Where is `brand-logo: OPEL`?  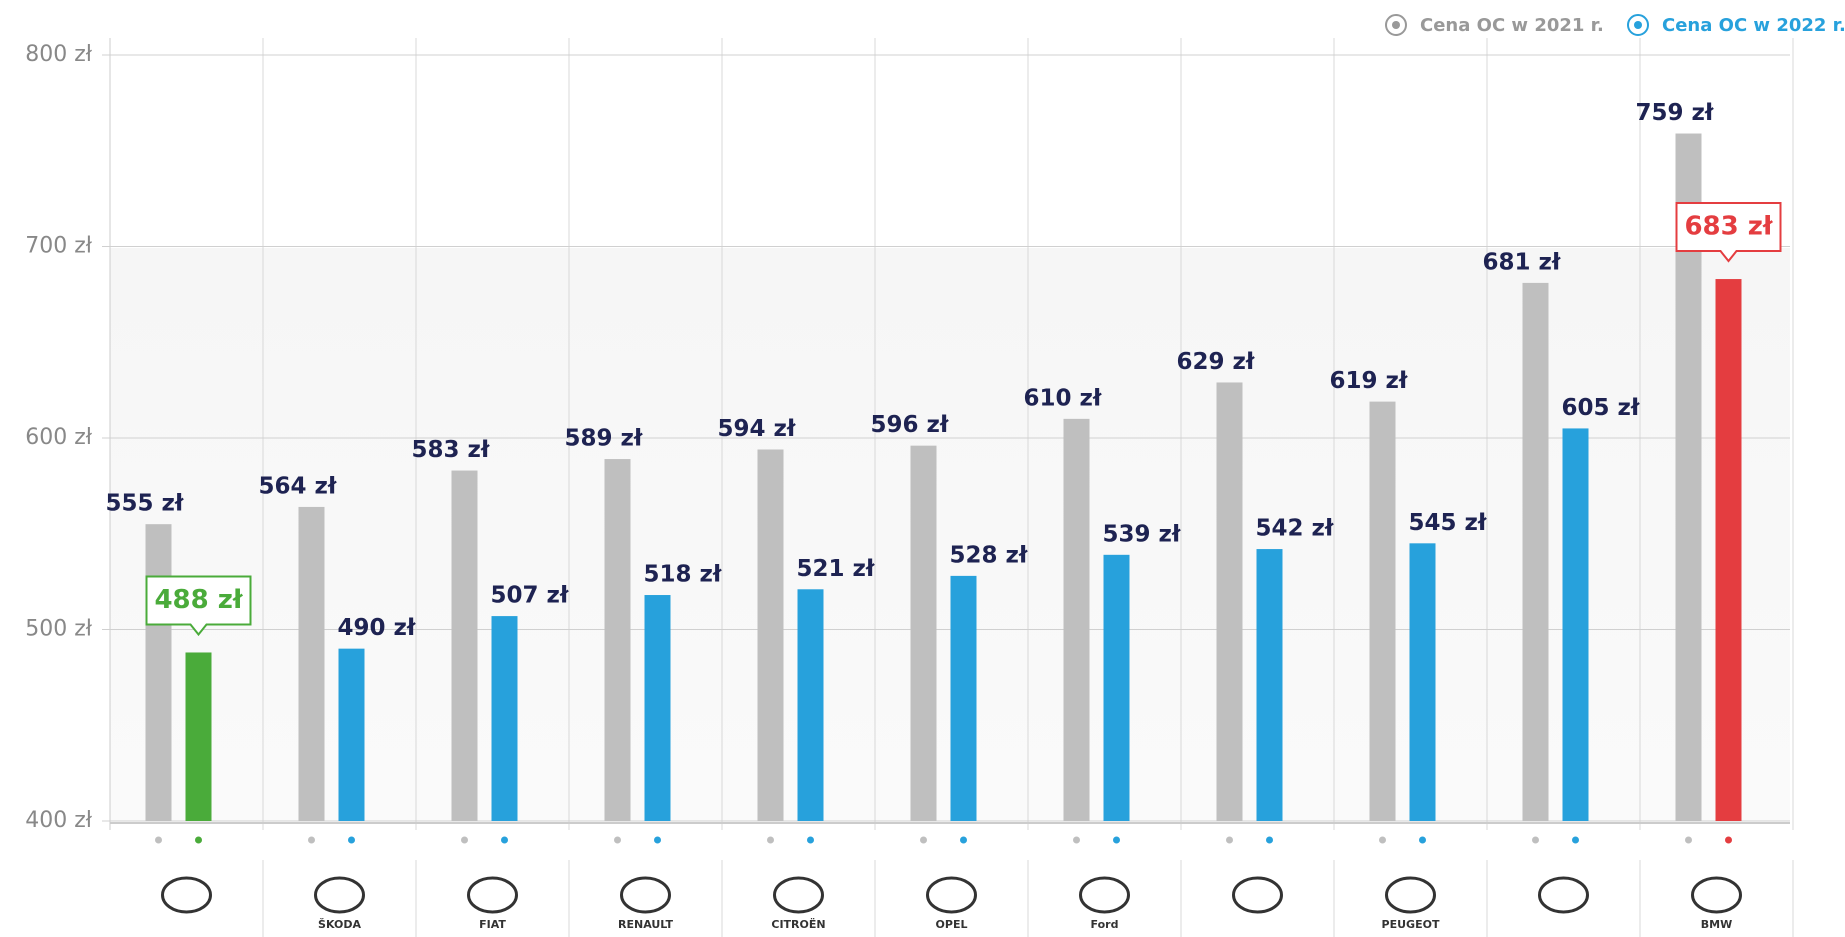 brand-logo: OPEL is located at coordinates (951, 903).